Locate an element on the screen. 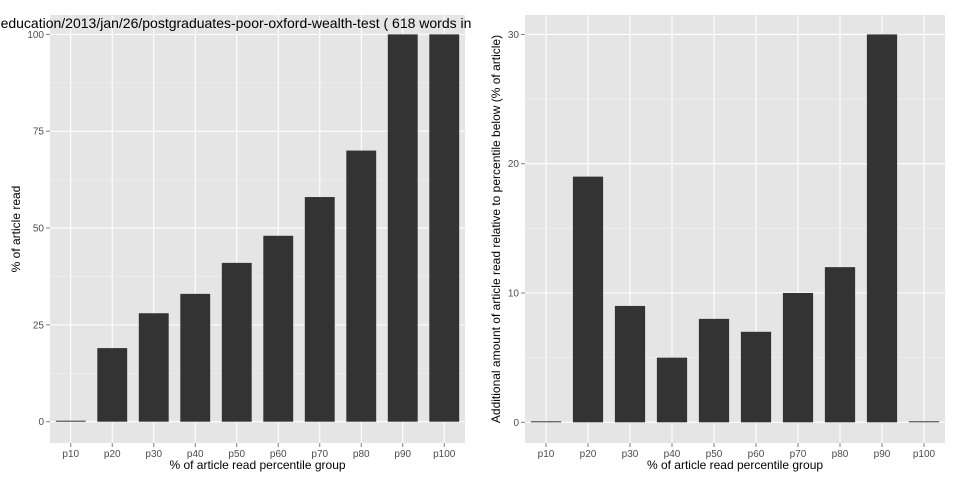 The height and width of the screenshot is (480, 960). y-tick-label: 75 is located at coordinates (39, 132).